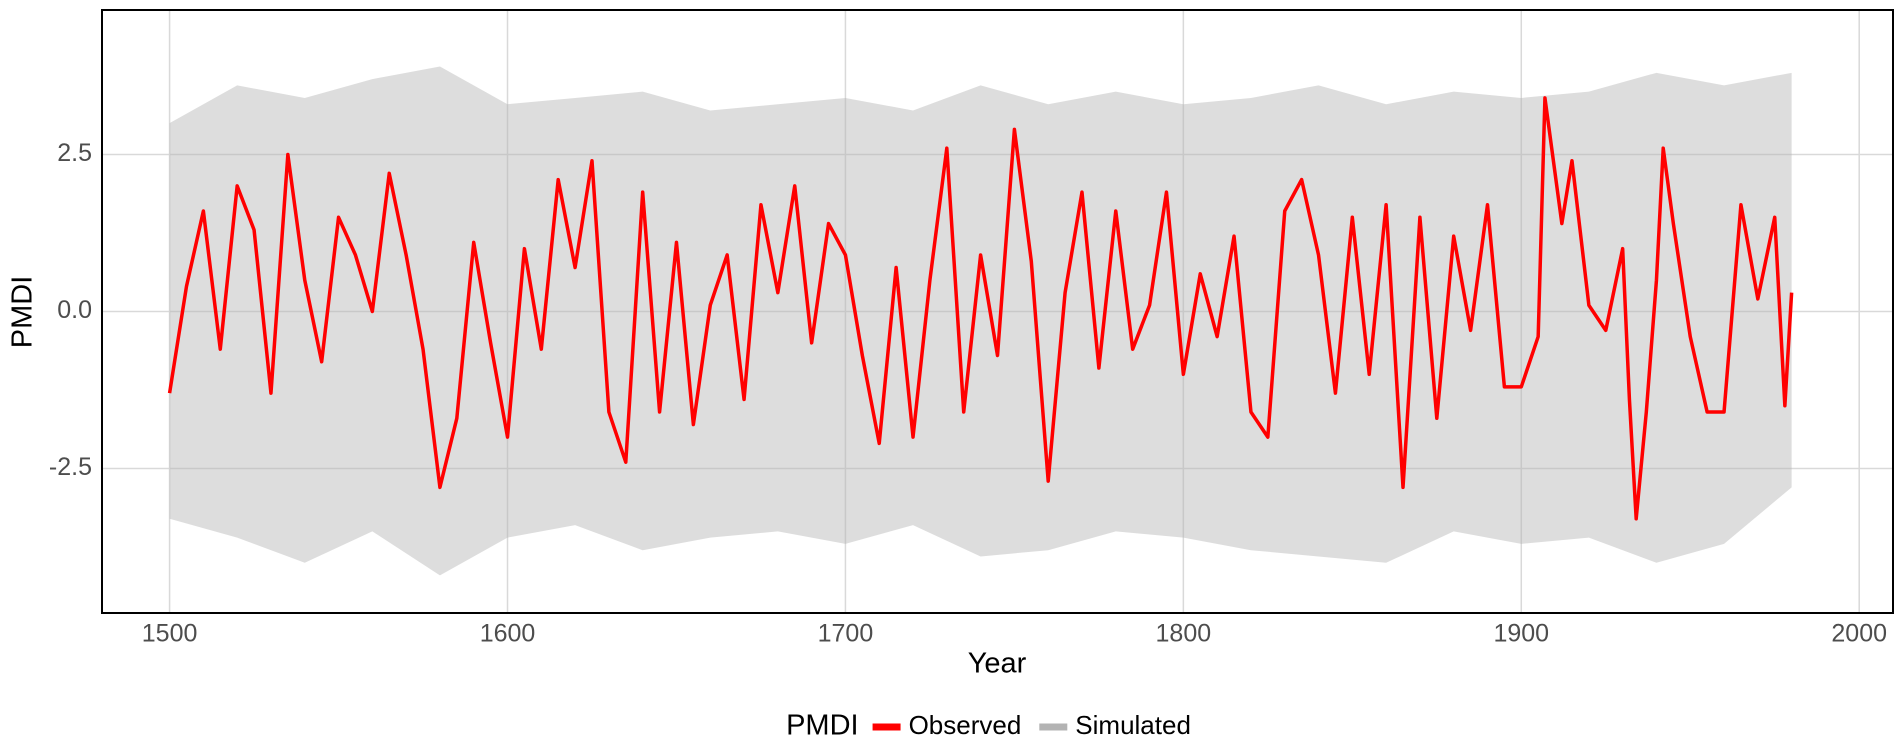  What do you see at coordinates (74, 153) in the screenshot?
I see `y-tick-label: 2.5` at bounding box center [74, 153].